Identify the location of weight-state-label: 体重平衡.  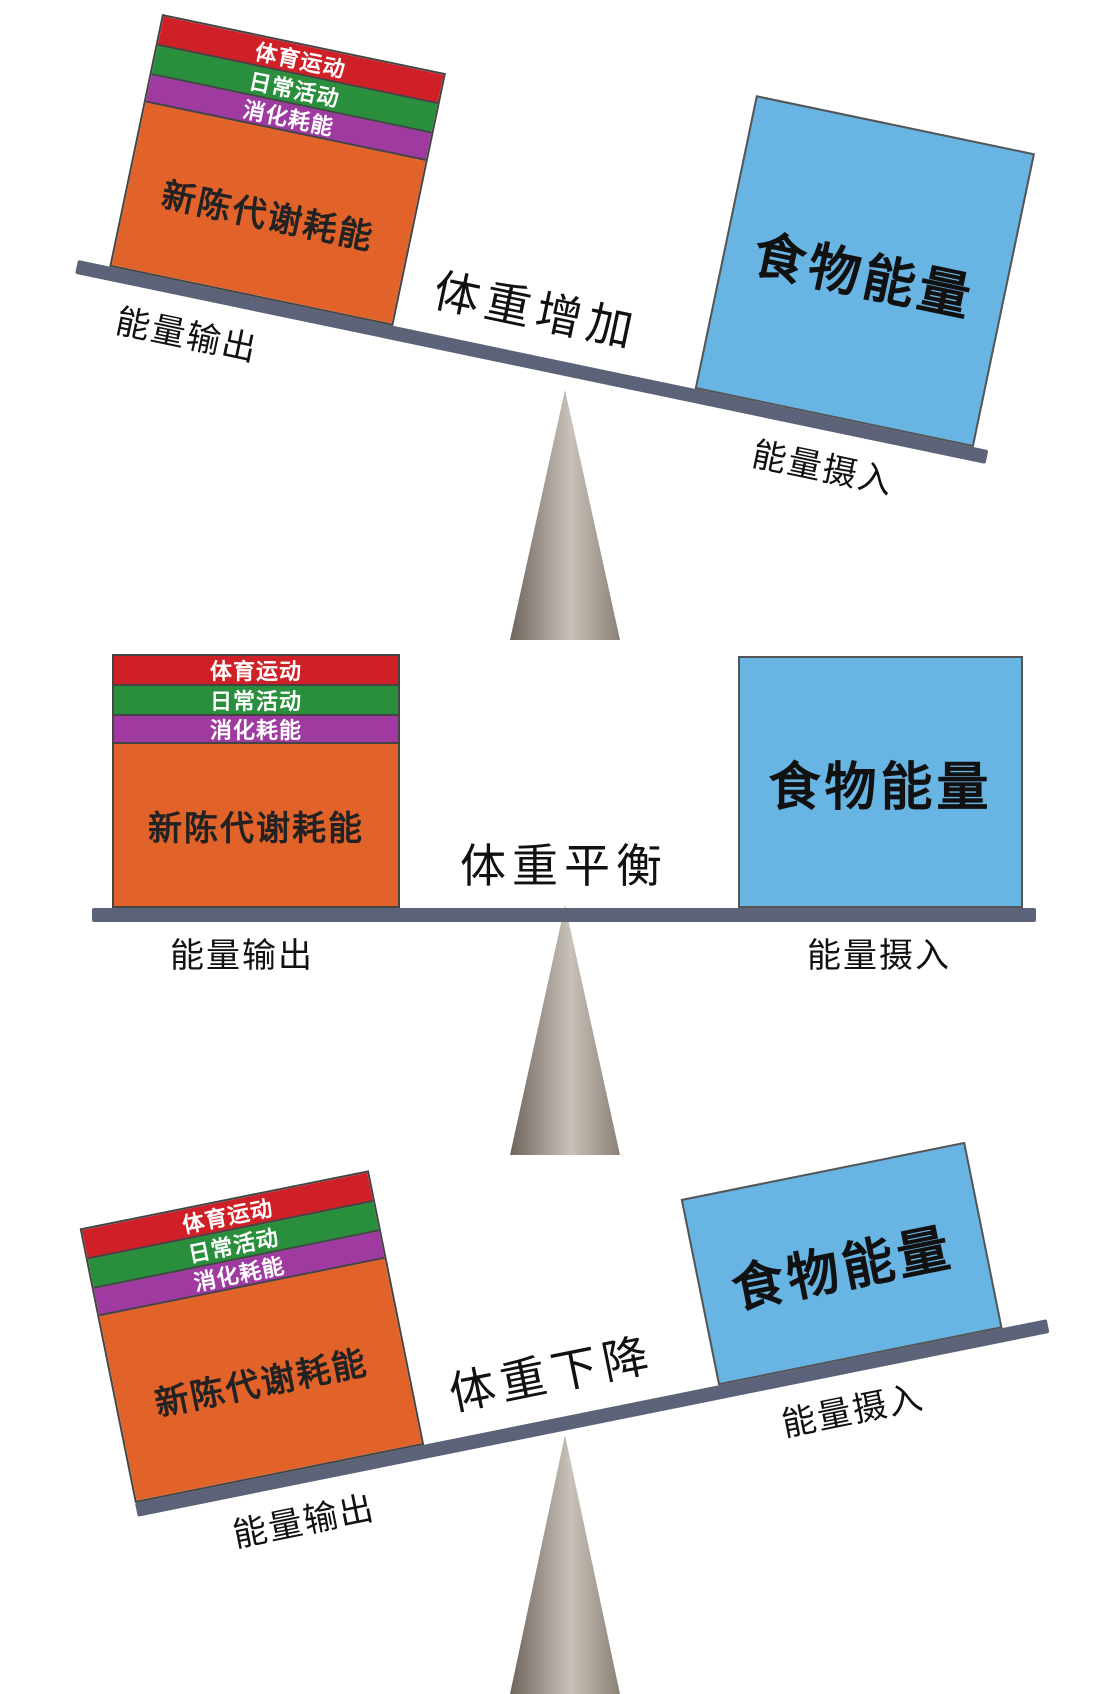
(564, 866).